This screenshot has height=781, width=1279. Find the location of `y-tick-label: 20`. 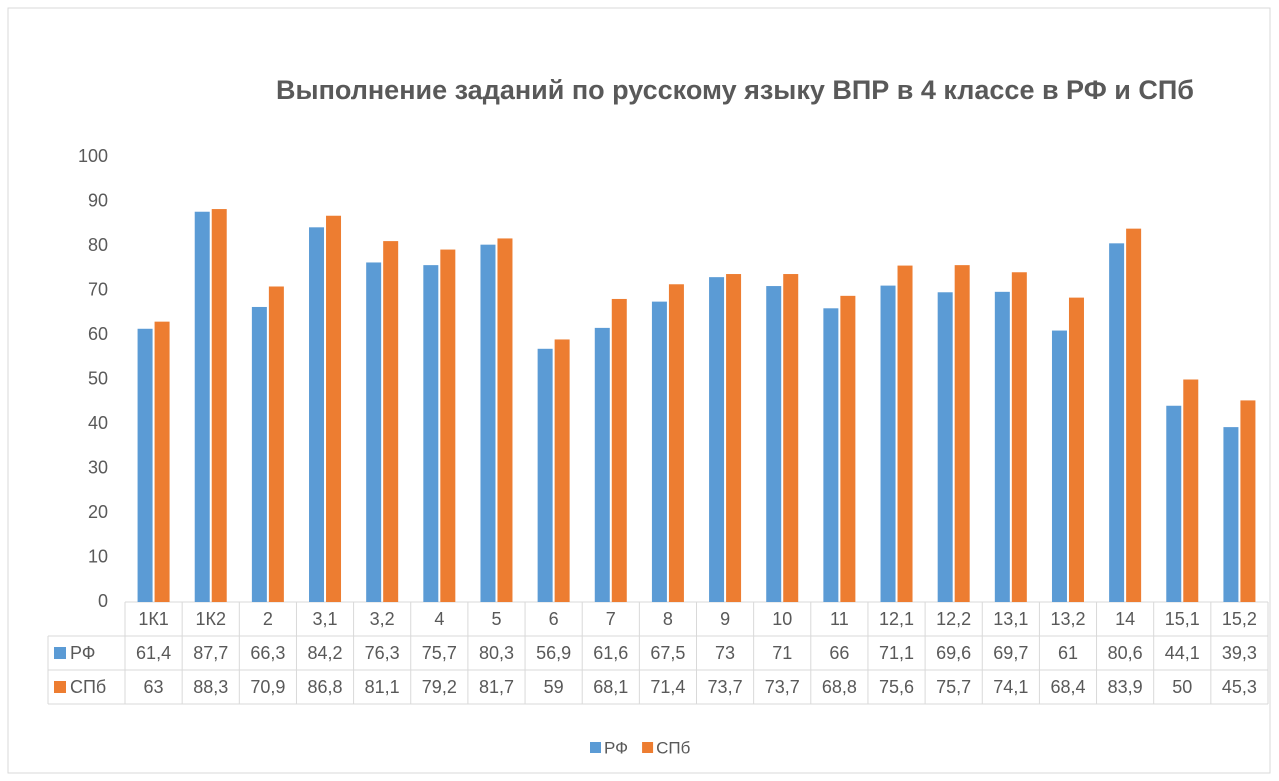

y-tick-label: 20 is located at coordinates (98, 512).